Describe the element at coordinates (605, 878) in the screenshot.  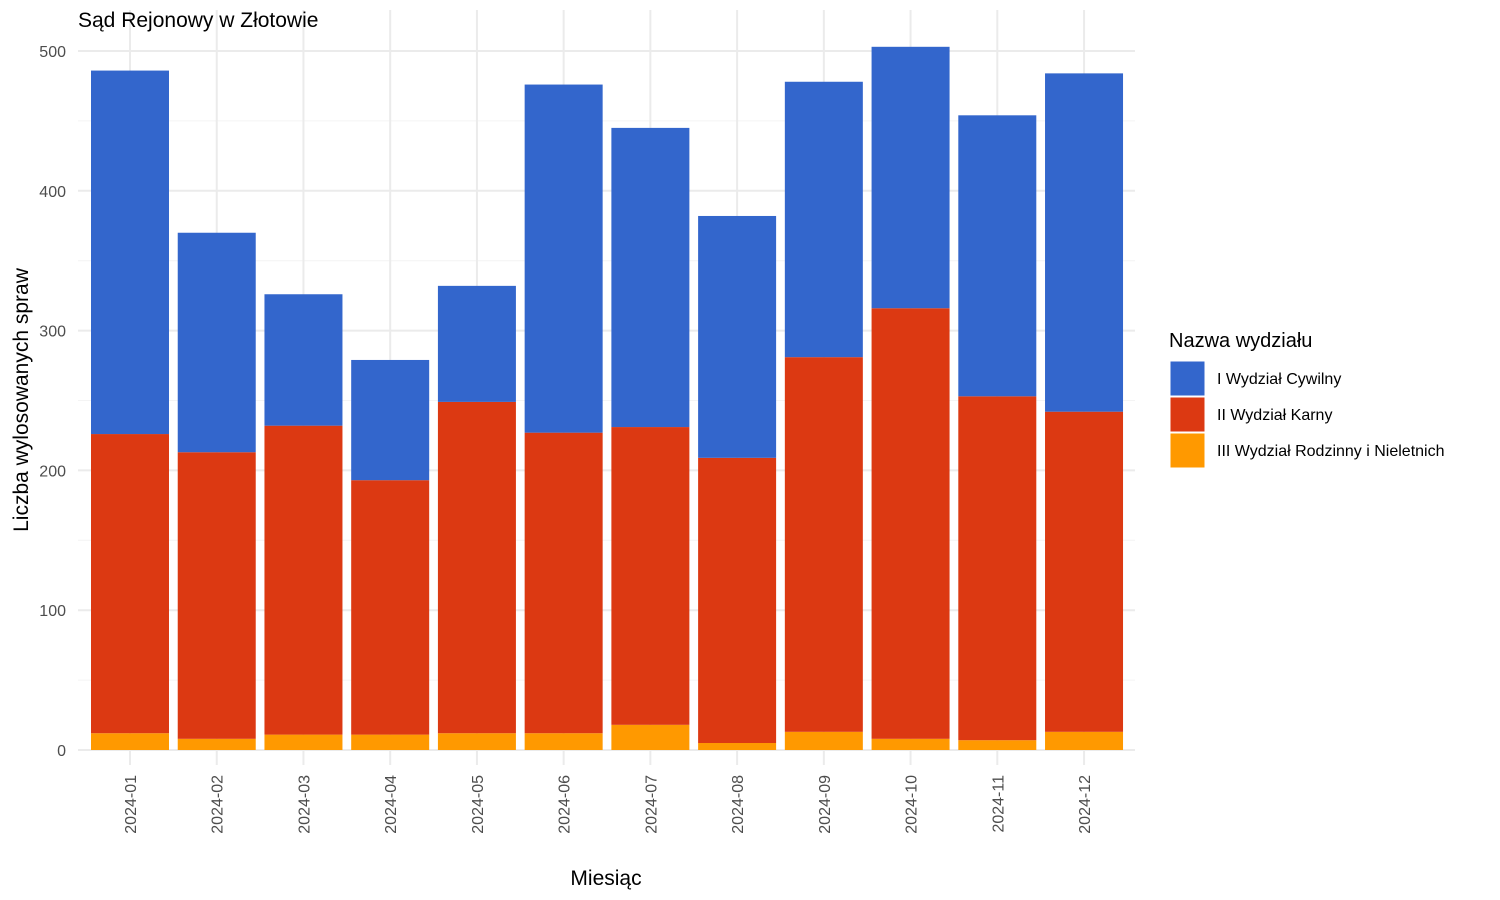
I see `x-axis-title: Miesiąc` at that location.